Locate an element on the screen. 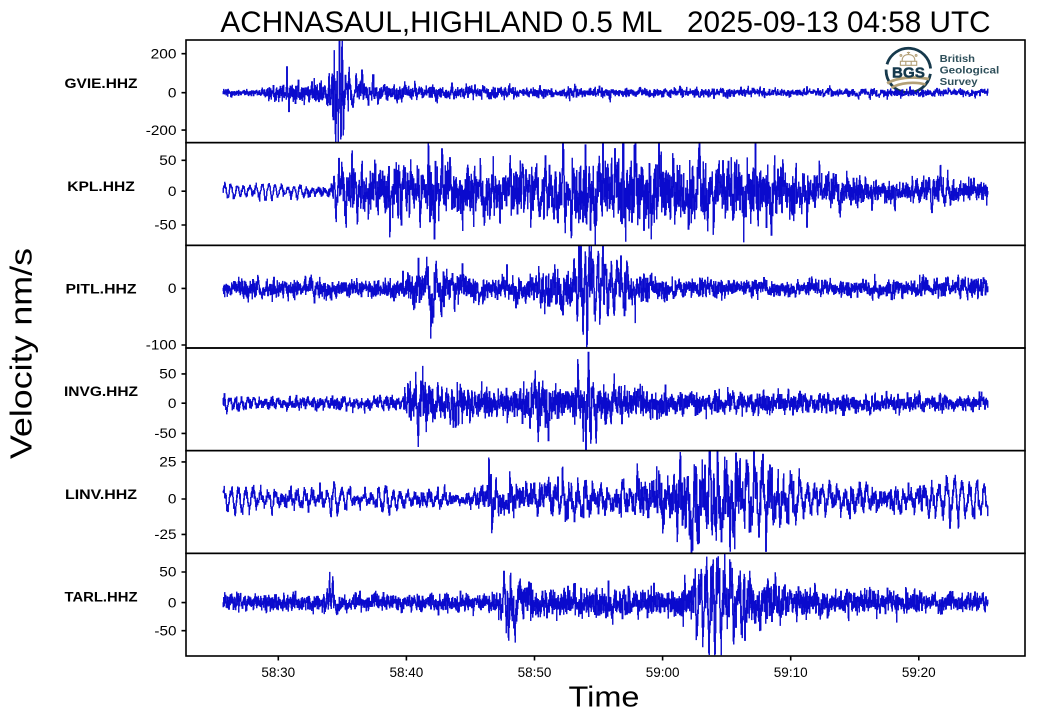 The width and height of the screenshot is (1046, 728). svg-text: 58:40 is located at coordinates (407, 672).